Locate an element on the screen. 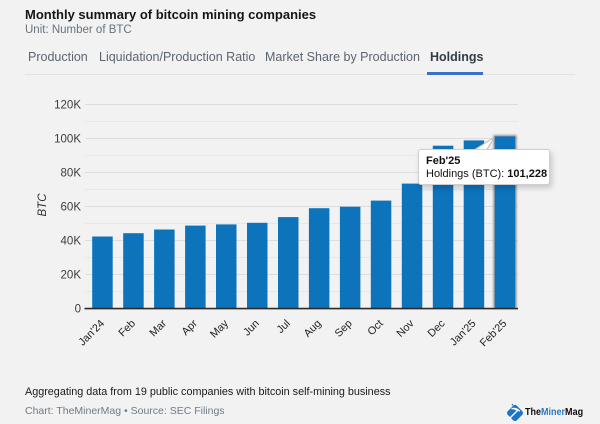 The height and width of the screenshot is (424, 600). svg-text: Sep is located at coordinates (344, 329).